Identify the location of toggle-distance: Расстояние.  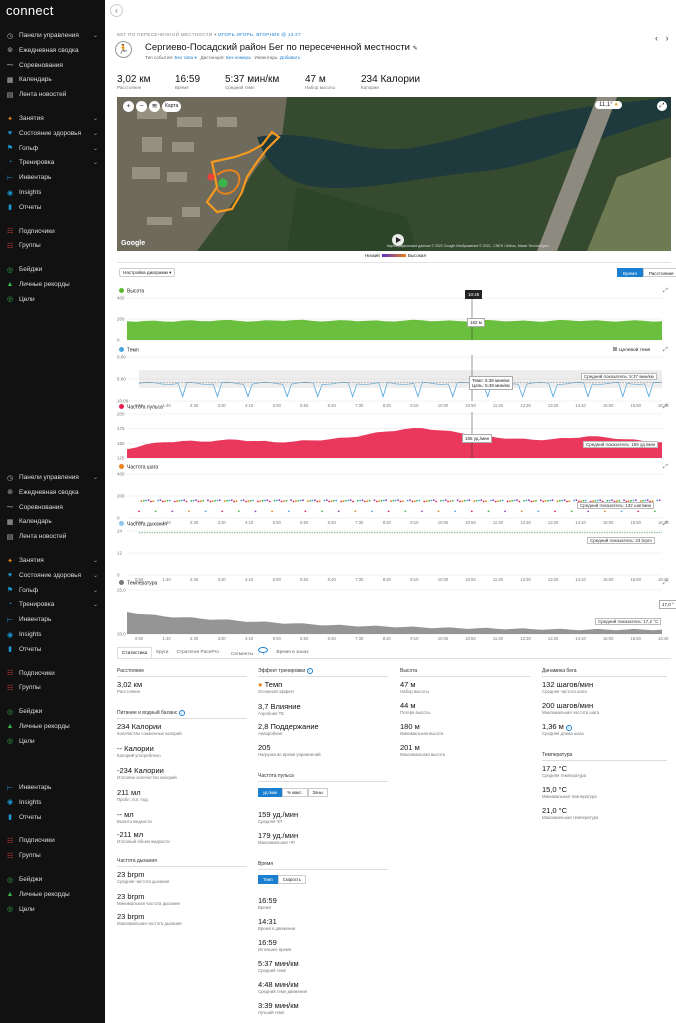
(659, 272).